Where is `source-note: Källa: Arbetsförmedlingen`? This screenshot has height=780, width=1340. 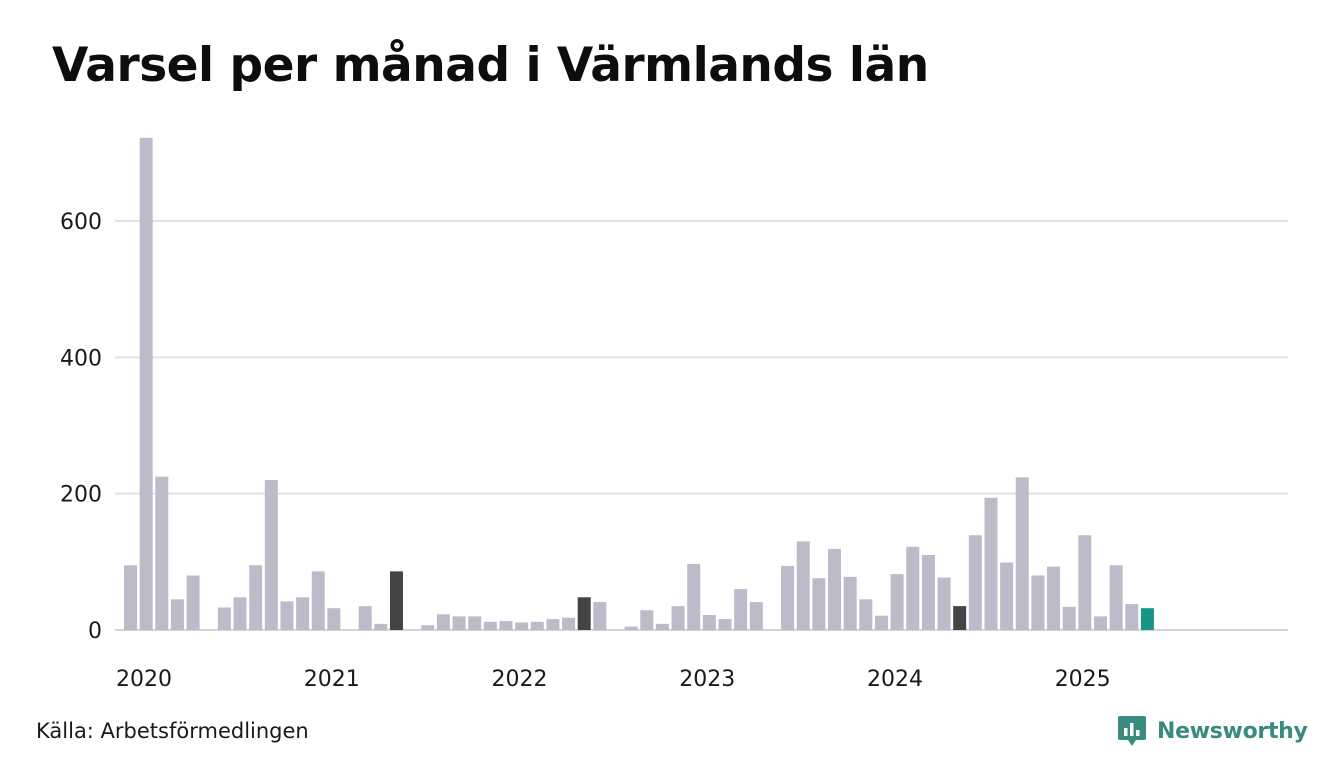
source-note: Källa: Arbetsförmedlingen is located at coordinates (172, 731).